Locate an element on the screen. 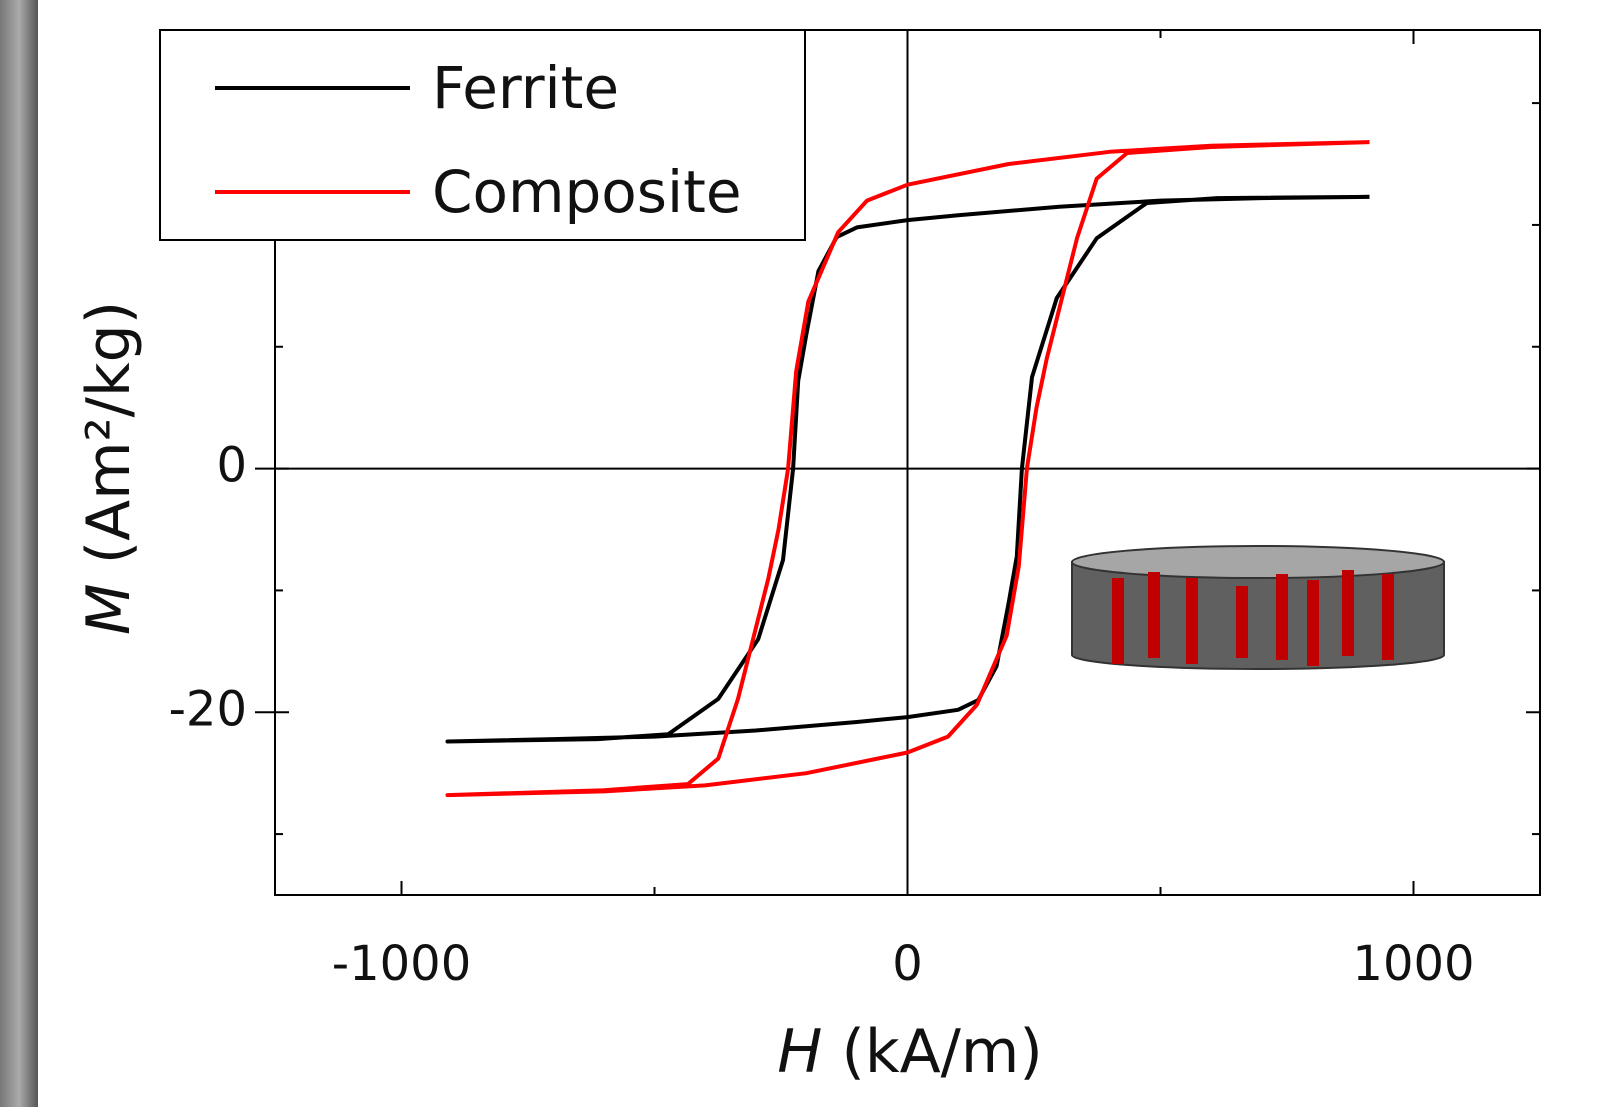  x-axis-label: H (kA/m) is located at coordinates (909, 1052).